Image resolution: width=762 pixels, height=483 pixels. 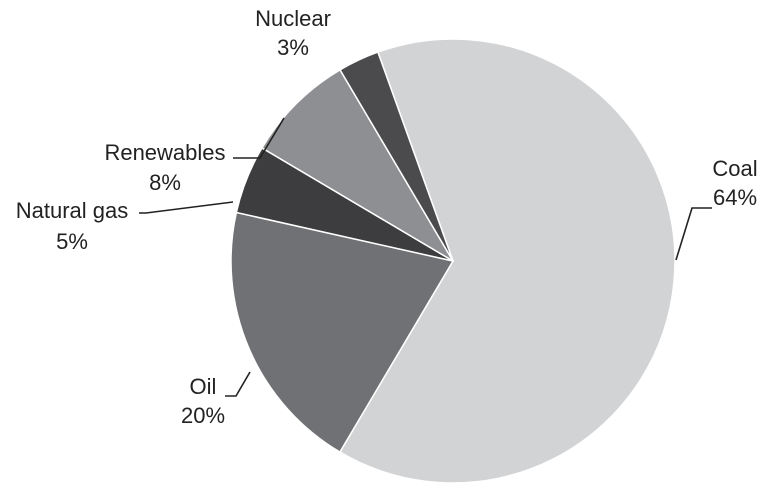 What do you see at coordinates (164, 152) in the screenshot?
I see `label-renewables-name: Renewables` at bounding box center [164, 152].